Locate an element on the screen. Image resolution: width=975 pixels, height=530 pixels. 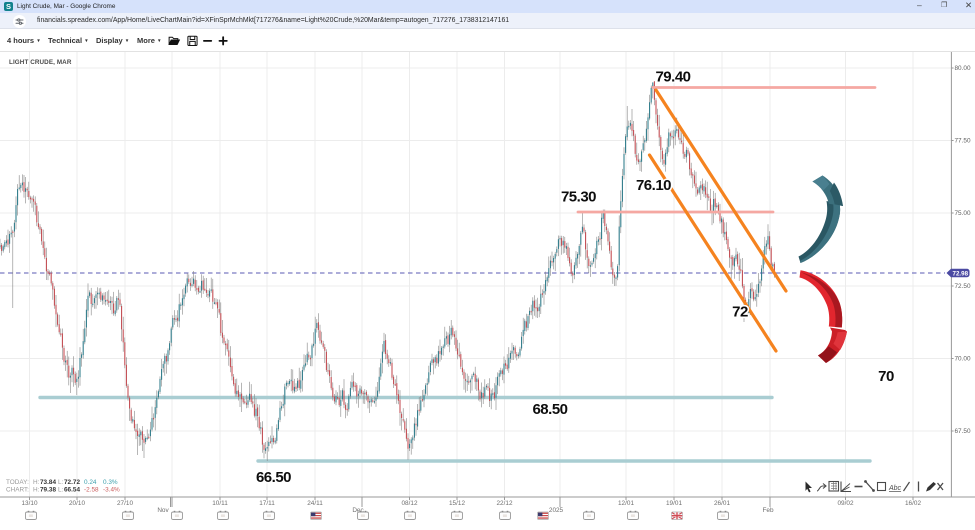
svg-text: 27/10 is located at coordinates (125, 503).